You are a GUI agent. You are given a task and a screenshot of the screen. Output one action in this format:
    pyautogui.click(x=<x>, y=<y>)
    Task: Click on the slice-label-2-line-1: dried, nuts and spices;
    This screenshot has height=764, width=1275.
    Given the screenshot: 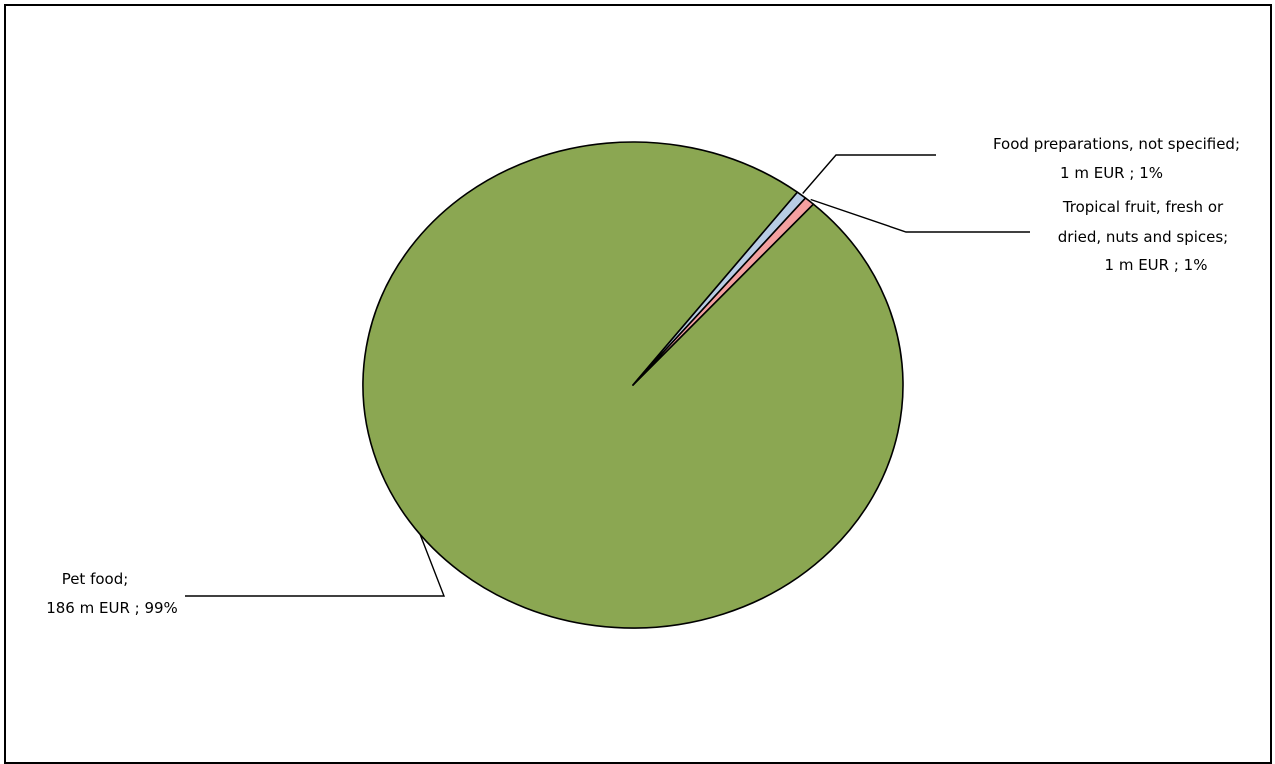 What is the action you would take?
    pyautogui.click(x=1143, y=237)
    